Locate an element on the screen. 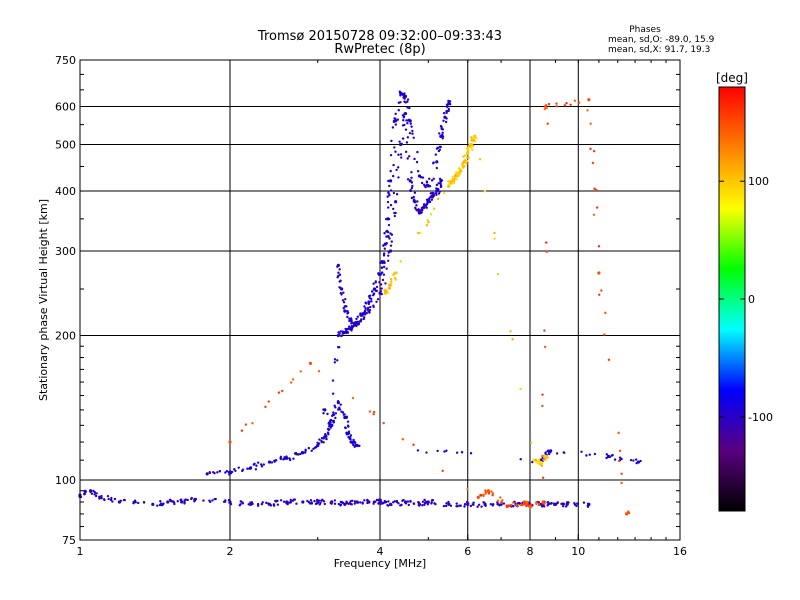  y-tick-label: 75 is located at coordinates (69, 540).